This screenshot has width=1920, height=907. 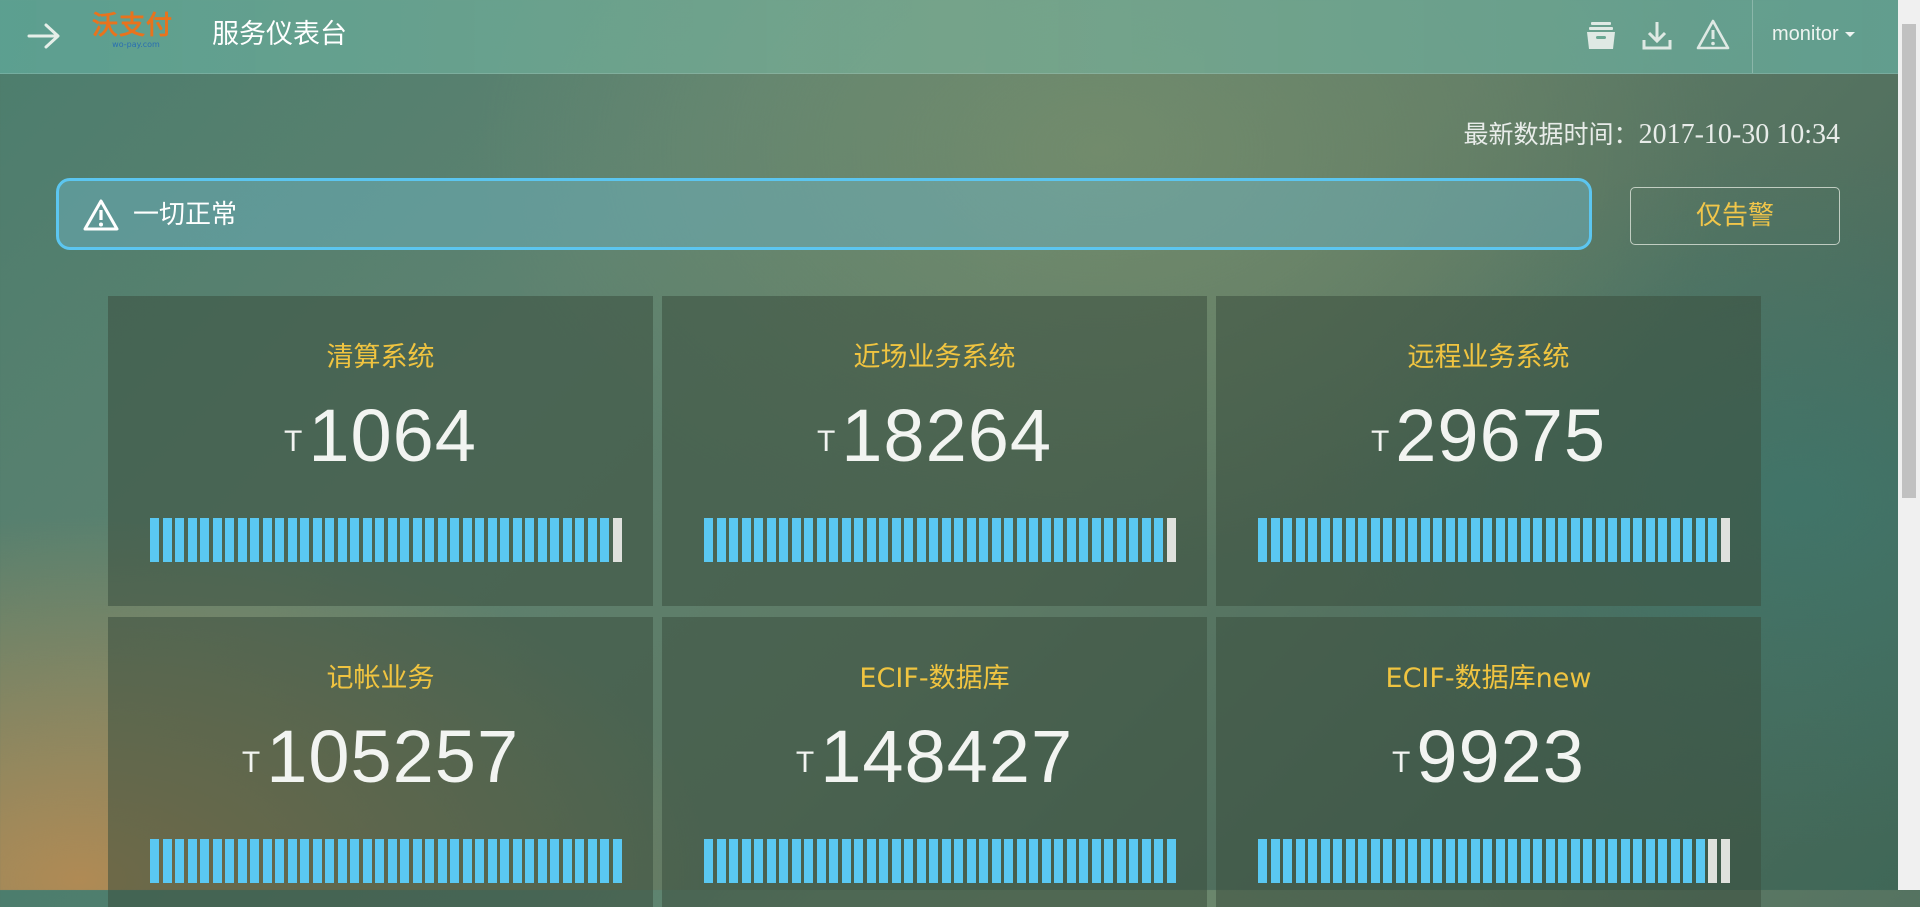 I want to click on timestamp-value: 2017-10-30 10:34, so click(x=1739, y=134).